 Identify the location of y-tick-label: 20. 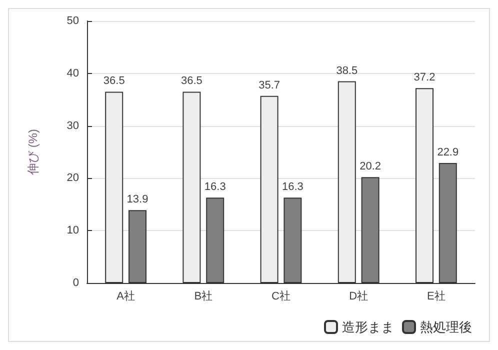
(72, 178).